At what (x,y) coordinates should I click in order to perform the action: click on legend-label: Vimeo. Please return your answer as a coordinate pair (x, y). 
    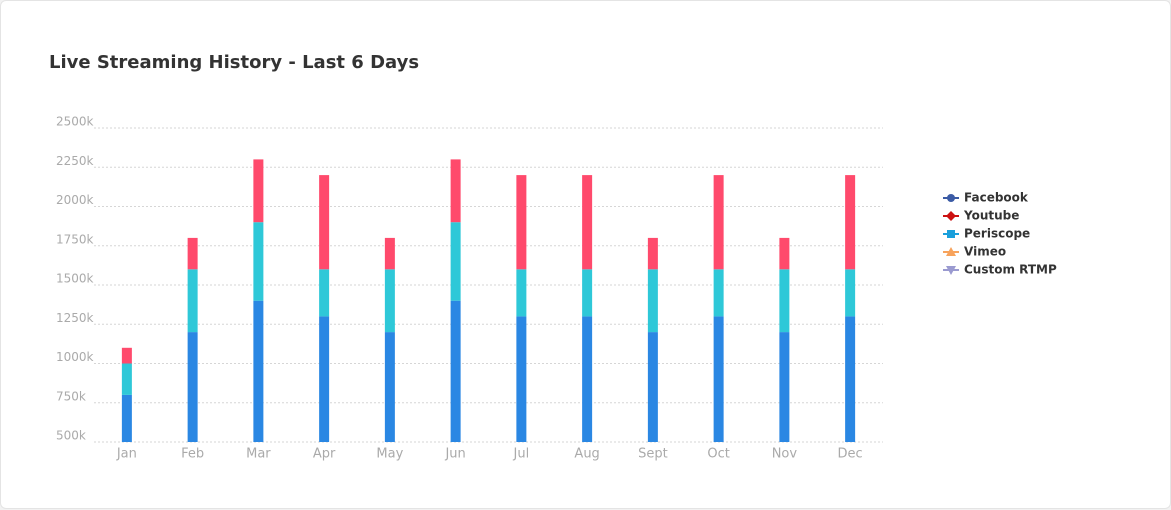
    Looking at the image, I should click on (985, 252).